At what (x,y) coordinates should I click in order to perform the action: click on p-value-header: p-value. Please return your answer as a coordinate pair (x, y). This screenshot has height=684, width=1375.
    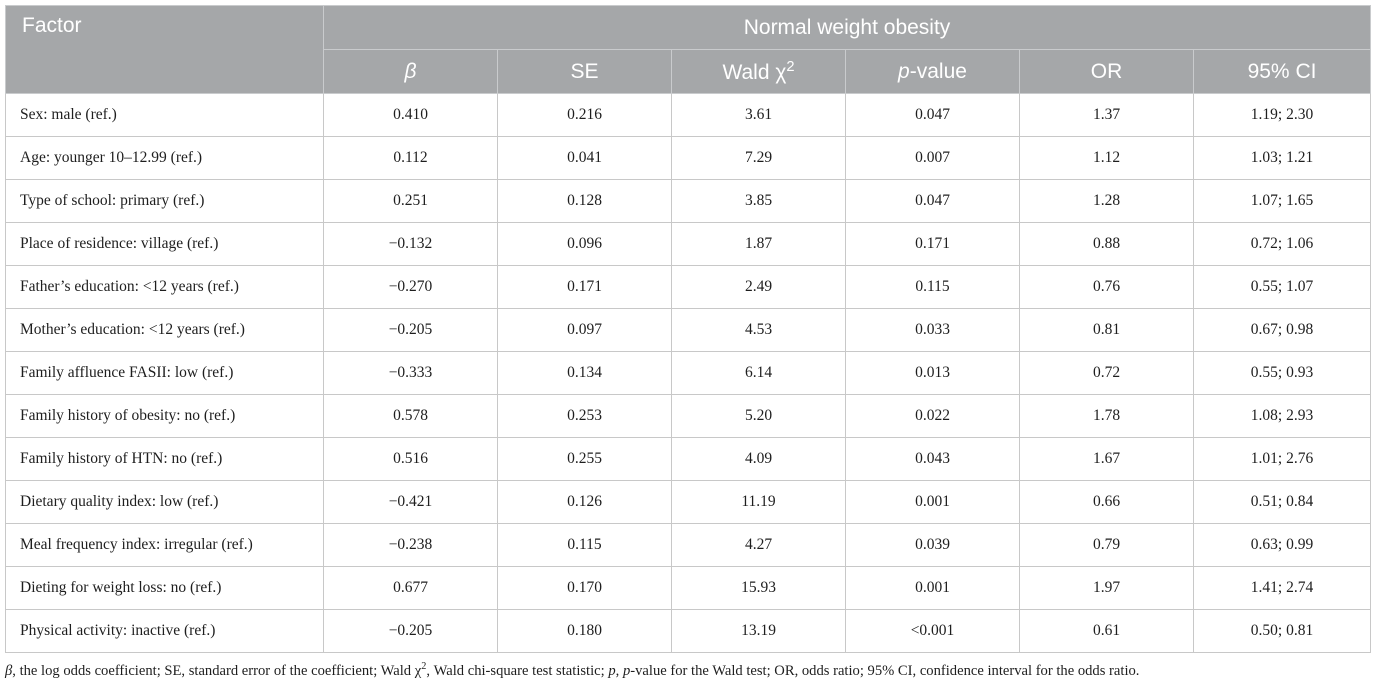
    Looking at the image, I should click on (932, 71).